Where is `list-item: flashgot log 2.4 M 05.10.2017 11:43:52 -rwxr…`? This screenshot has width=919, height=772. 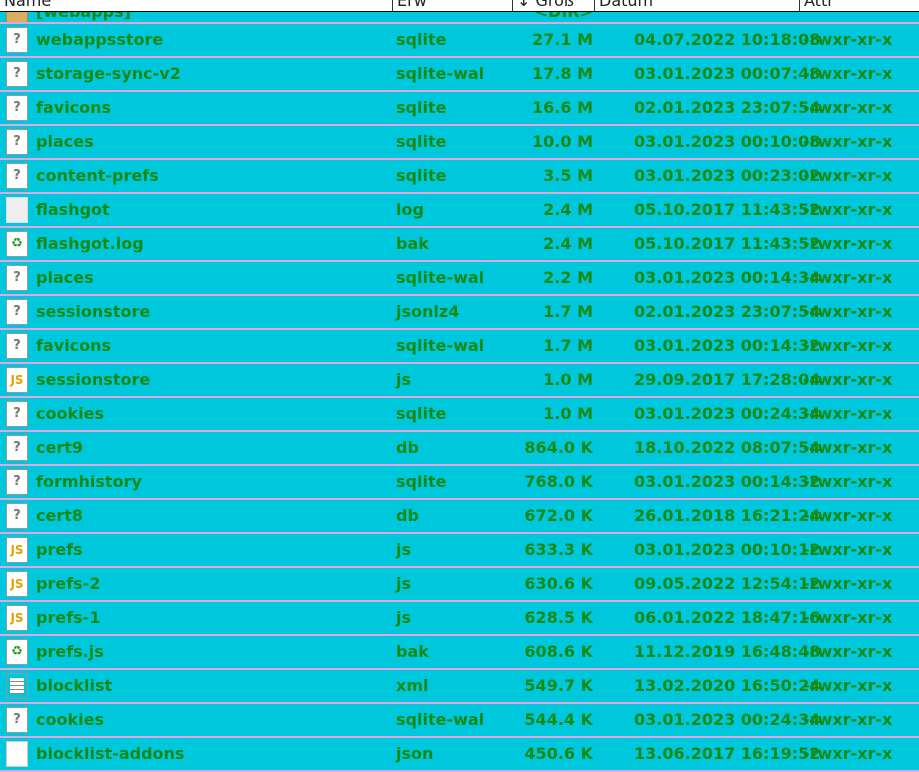 list-item: flashgot log 2.4 M 05.10.2017 11:43:52 -rwxr… is located at coordinates (459, 211).